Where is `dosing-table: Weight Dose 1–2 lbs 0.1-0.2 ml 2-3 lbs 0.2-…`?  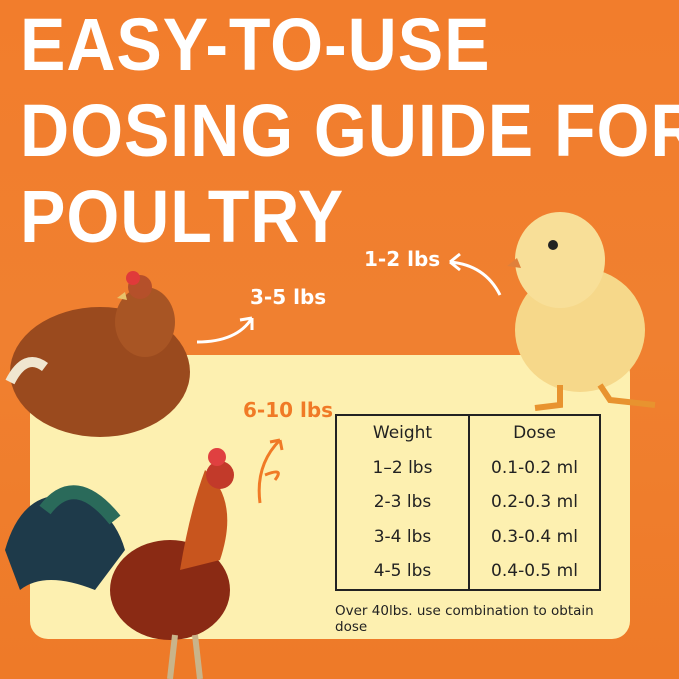 dosing-table: Weight Dose 1–2 lbs 0.1-0.2 ml 2-3 lbs 0.2-… is located at coordinates (468, 502).